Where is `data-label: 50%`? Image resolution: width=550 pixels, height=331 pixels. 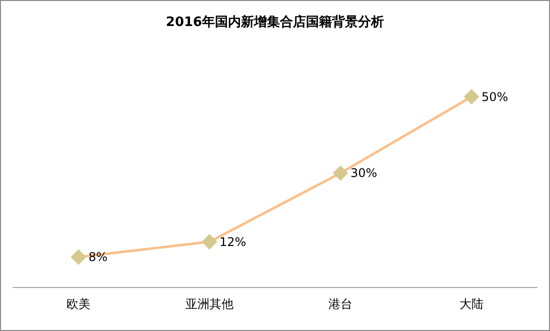
data-label: 50% is located at coordinates (495, 97).